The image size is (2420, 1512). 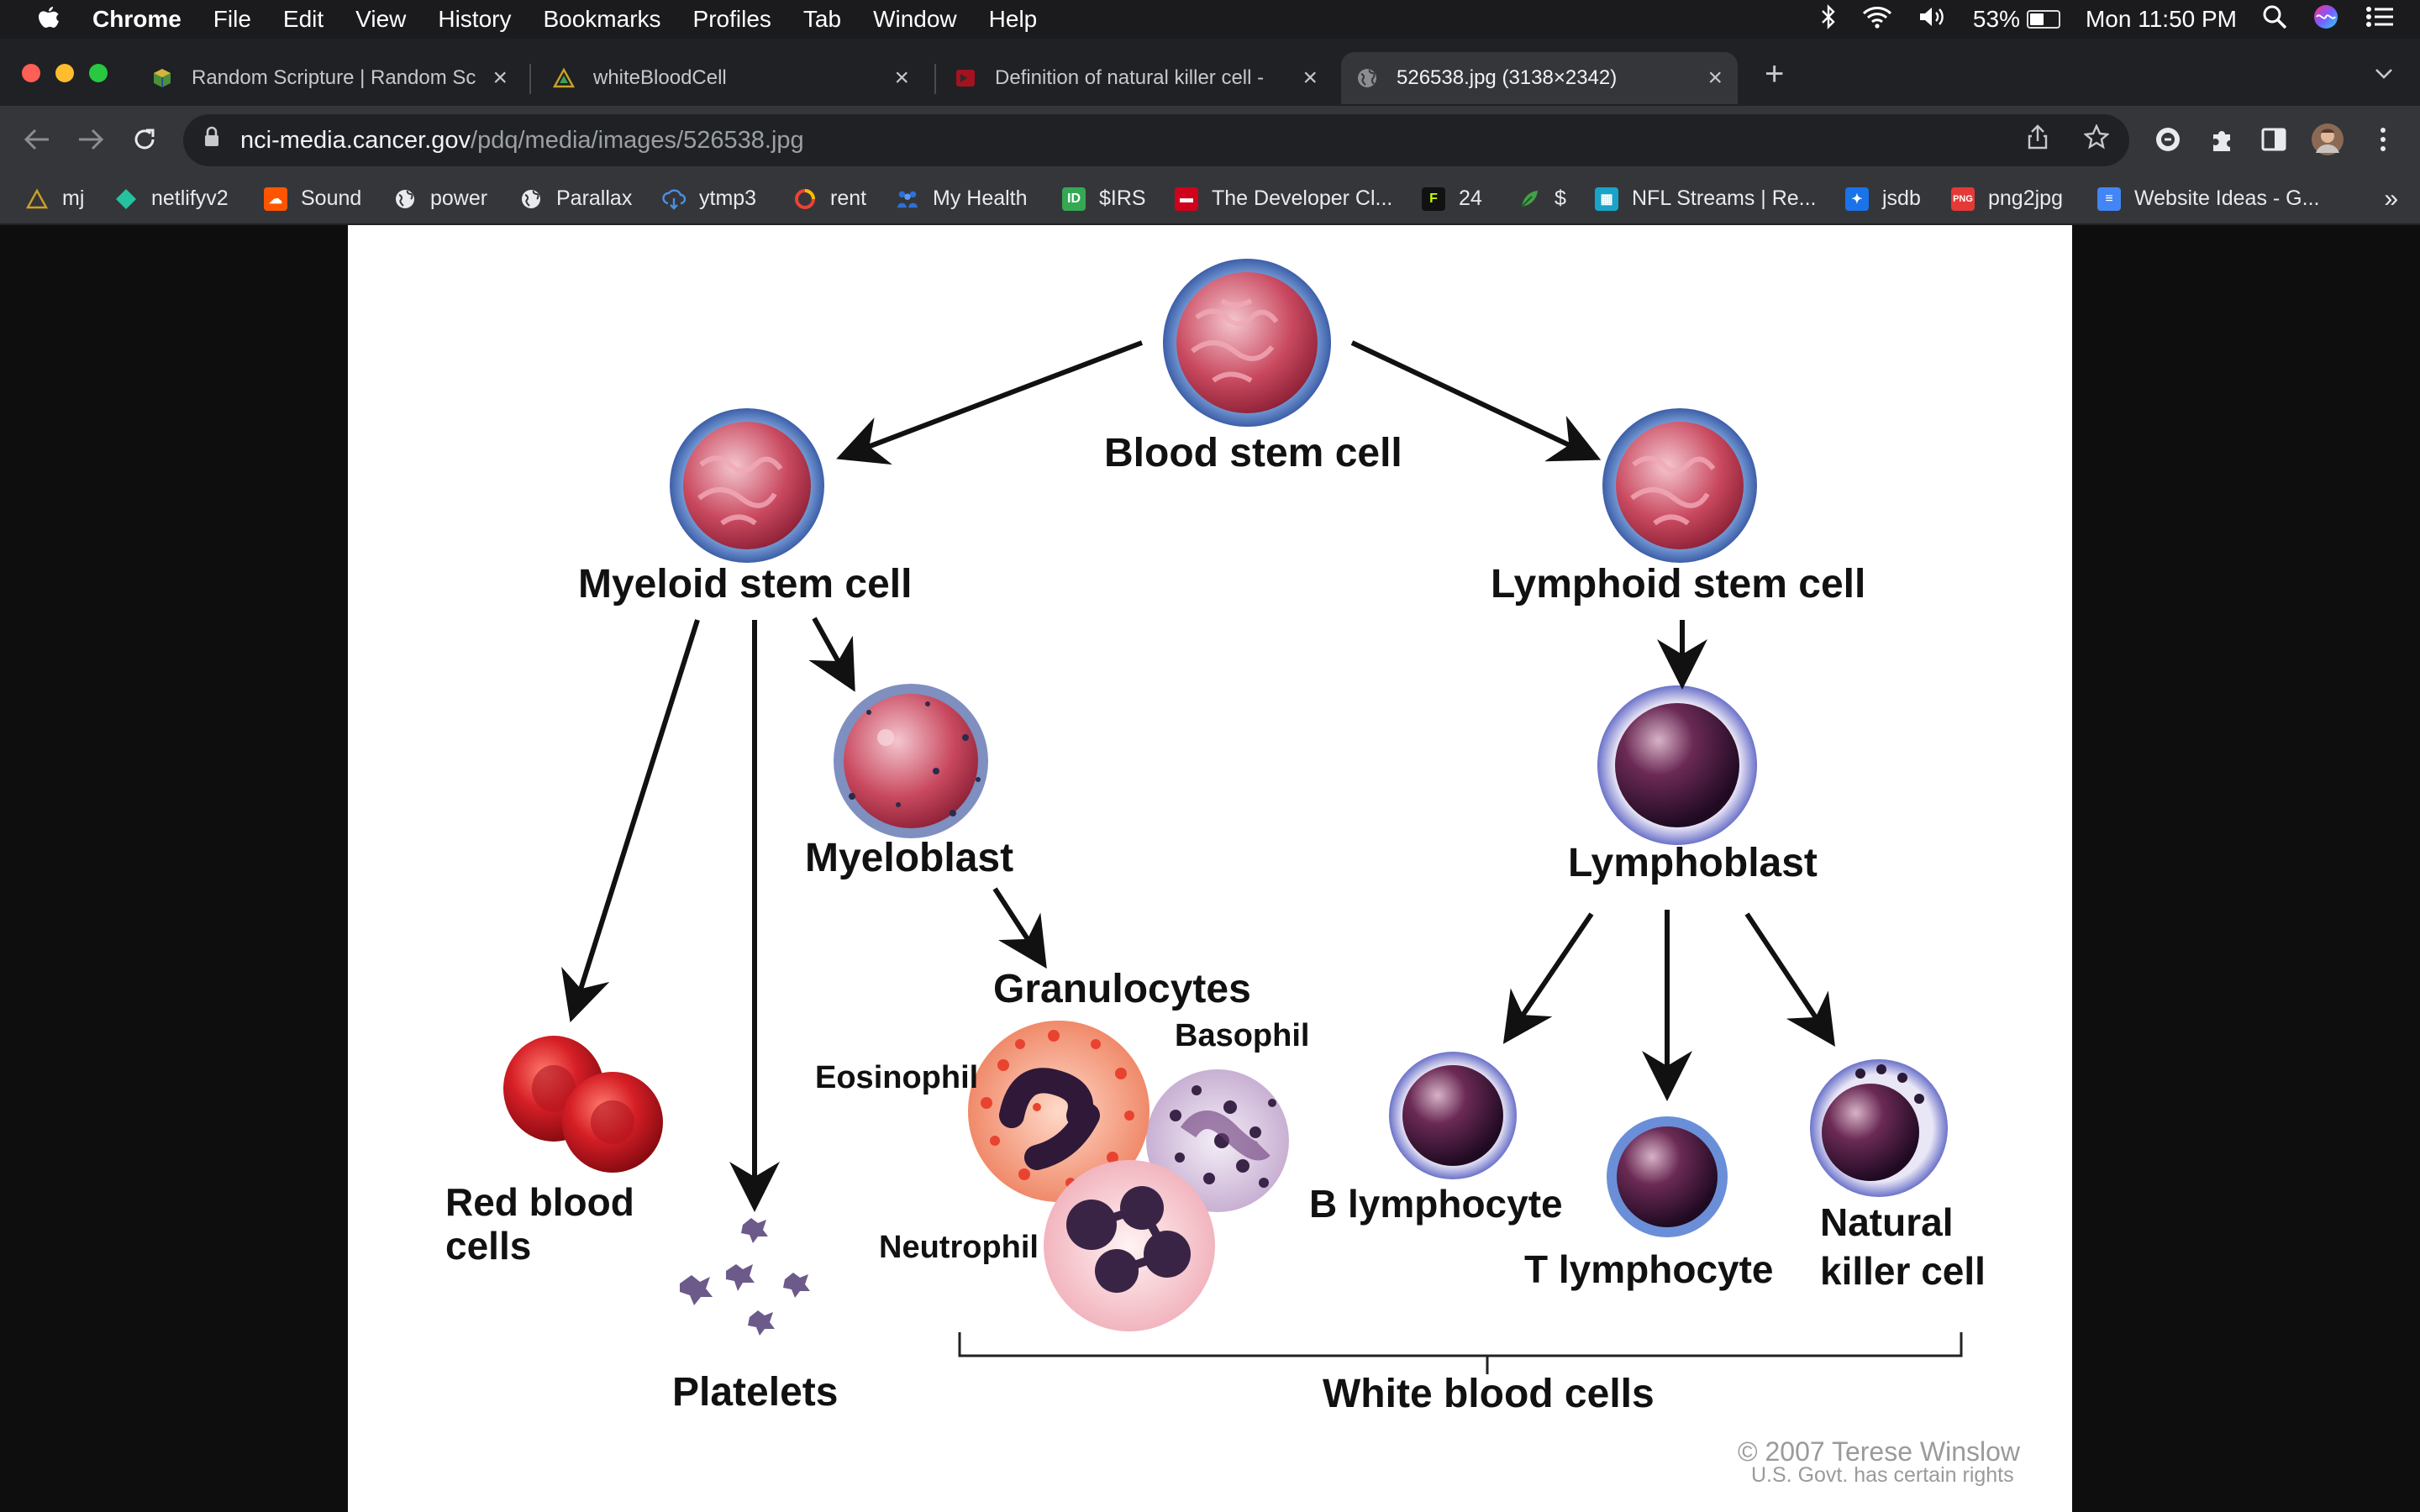 What do you see at coordinates (2384, 73) in the screenshot?
I see `tab-search-chevron-down-icon` at bounding box center [2384, 73].